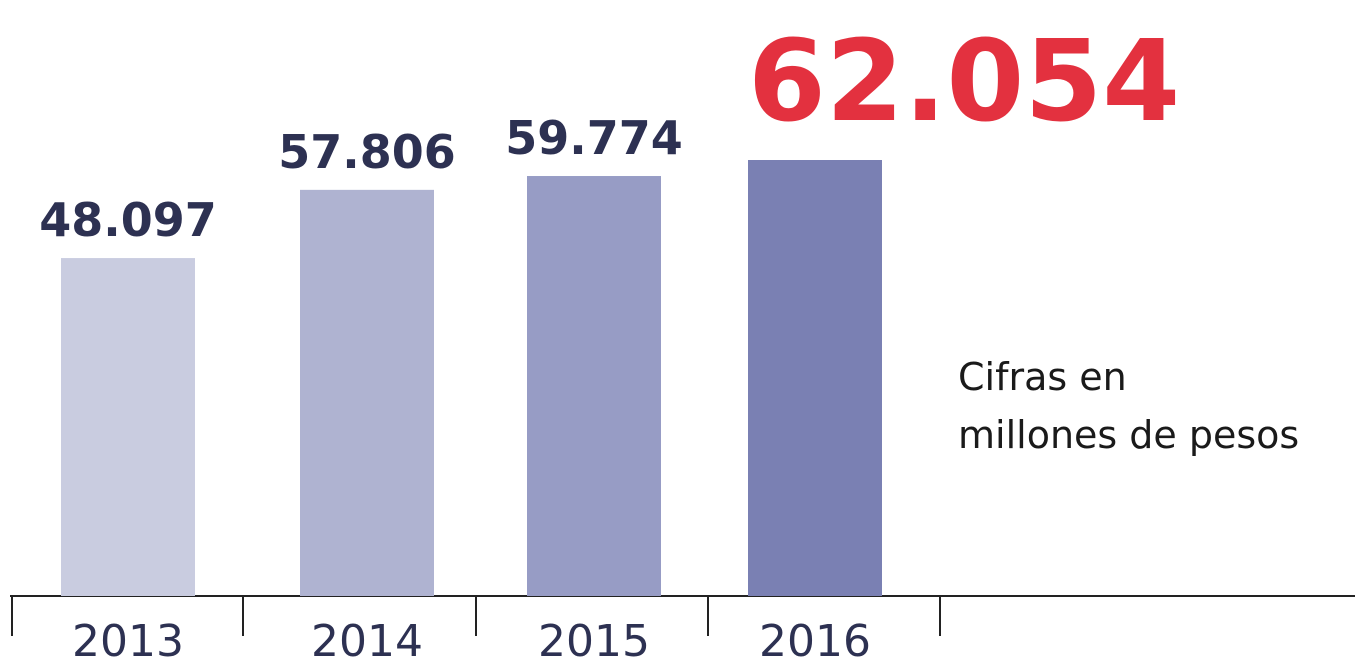 This screenshot has height=661, width=1355. I want to click on value-label: 62.054, so click(964, 82).